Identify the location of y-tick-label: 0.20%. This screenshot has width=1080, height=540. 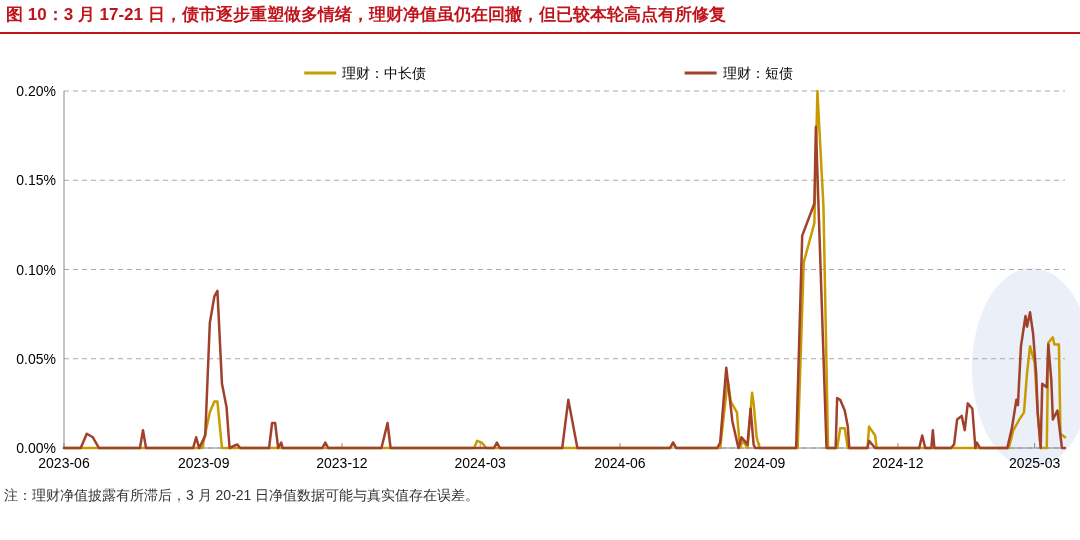
(36, 91).